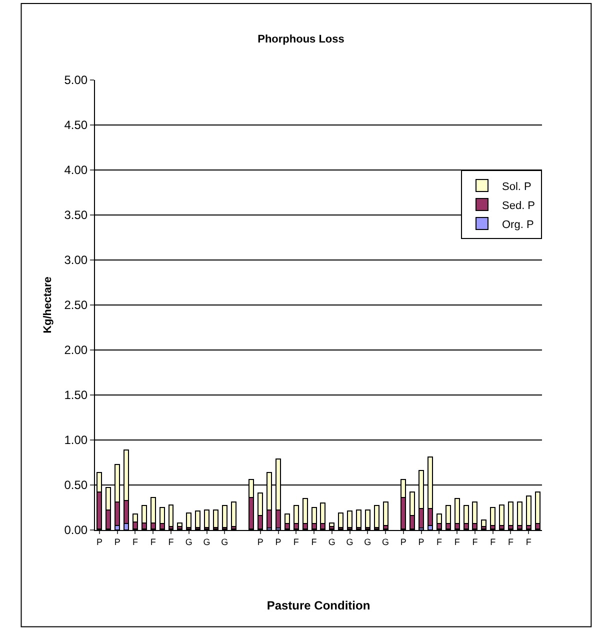  I want to click on legend-label: Sed. P, so click(519, 206).